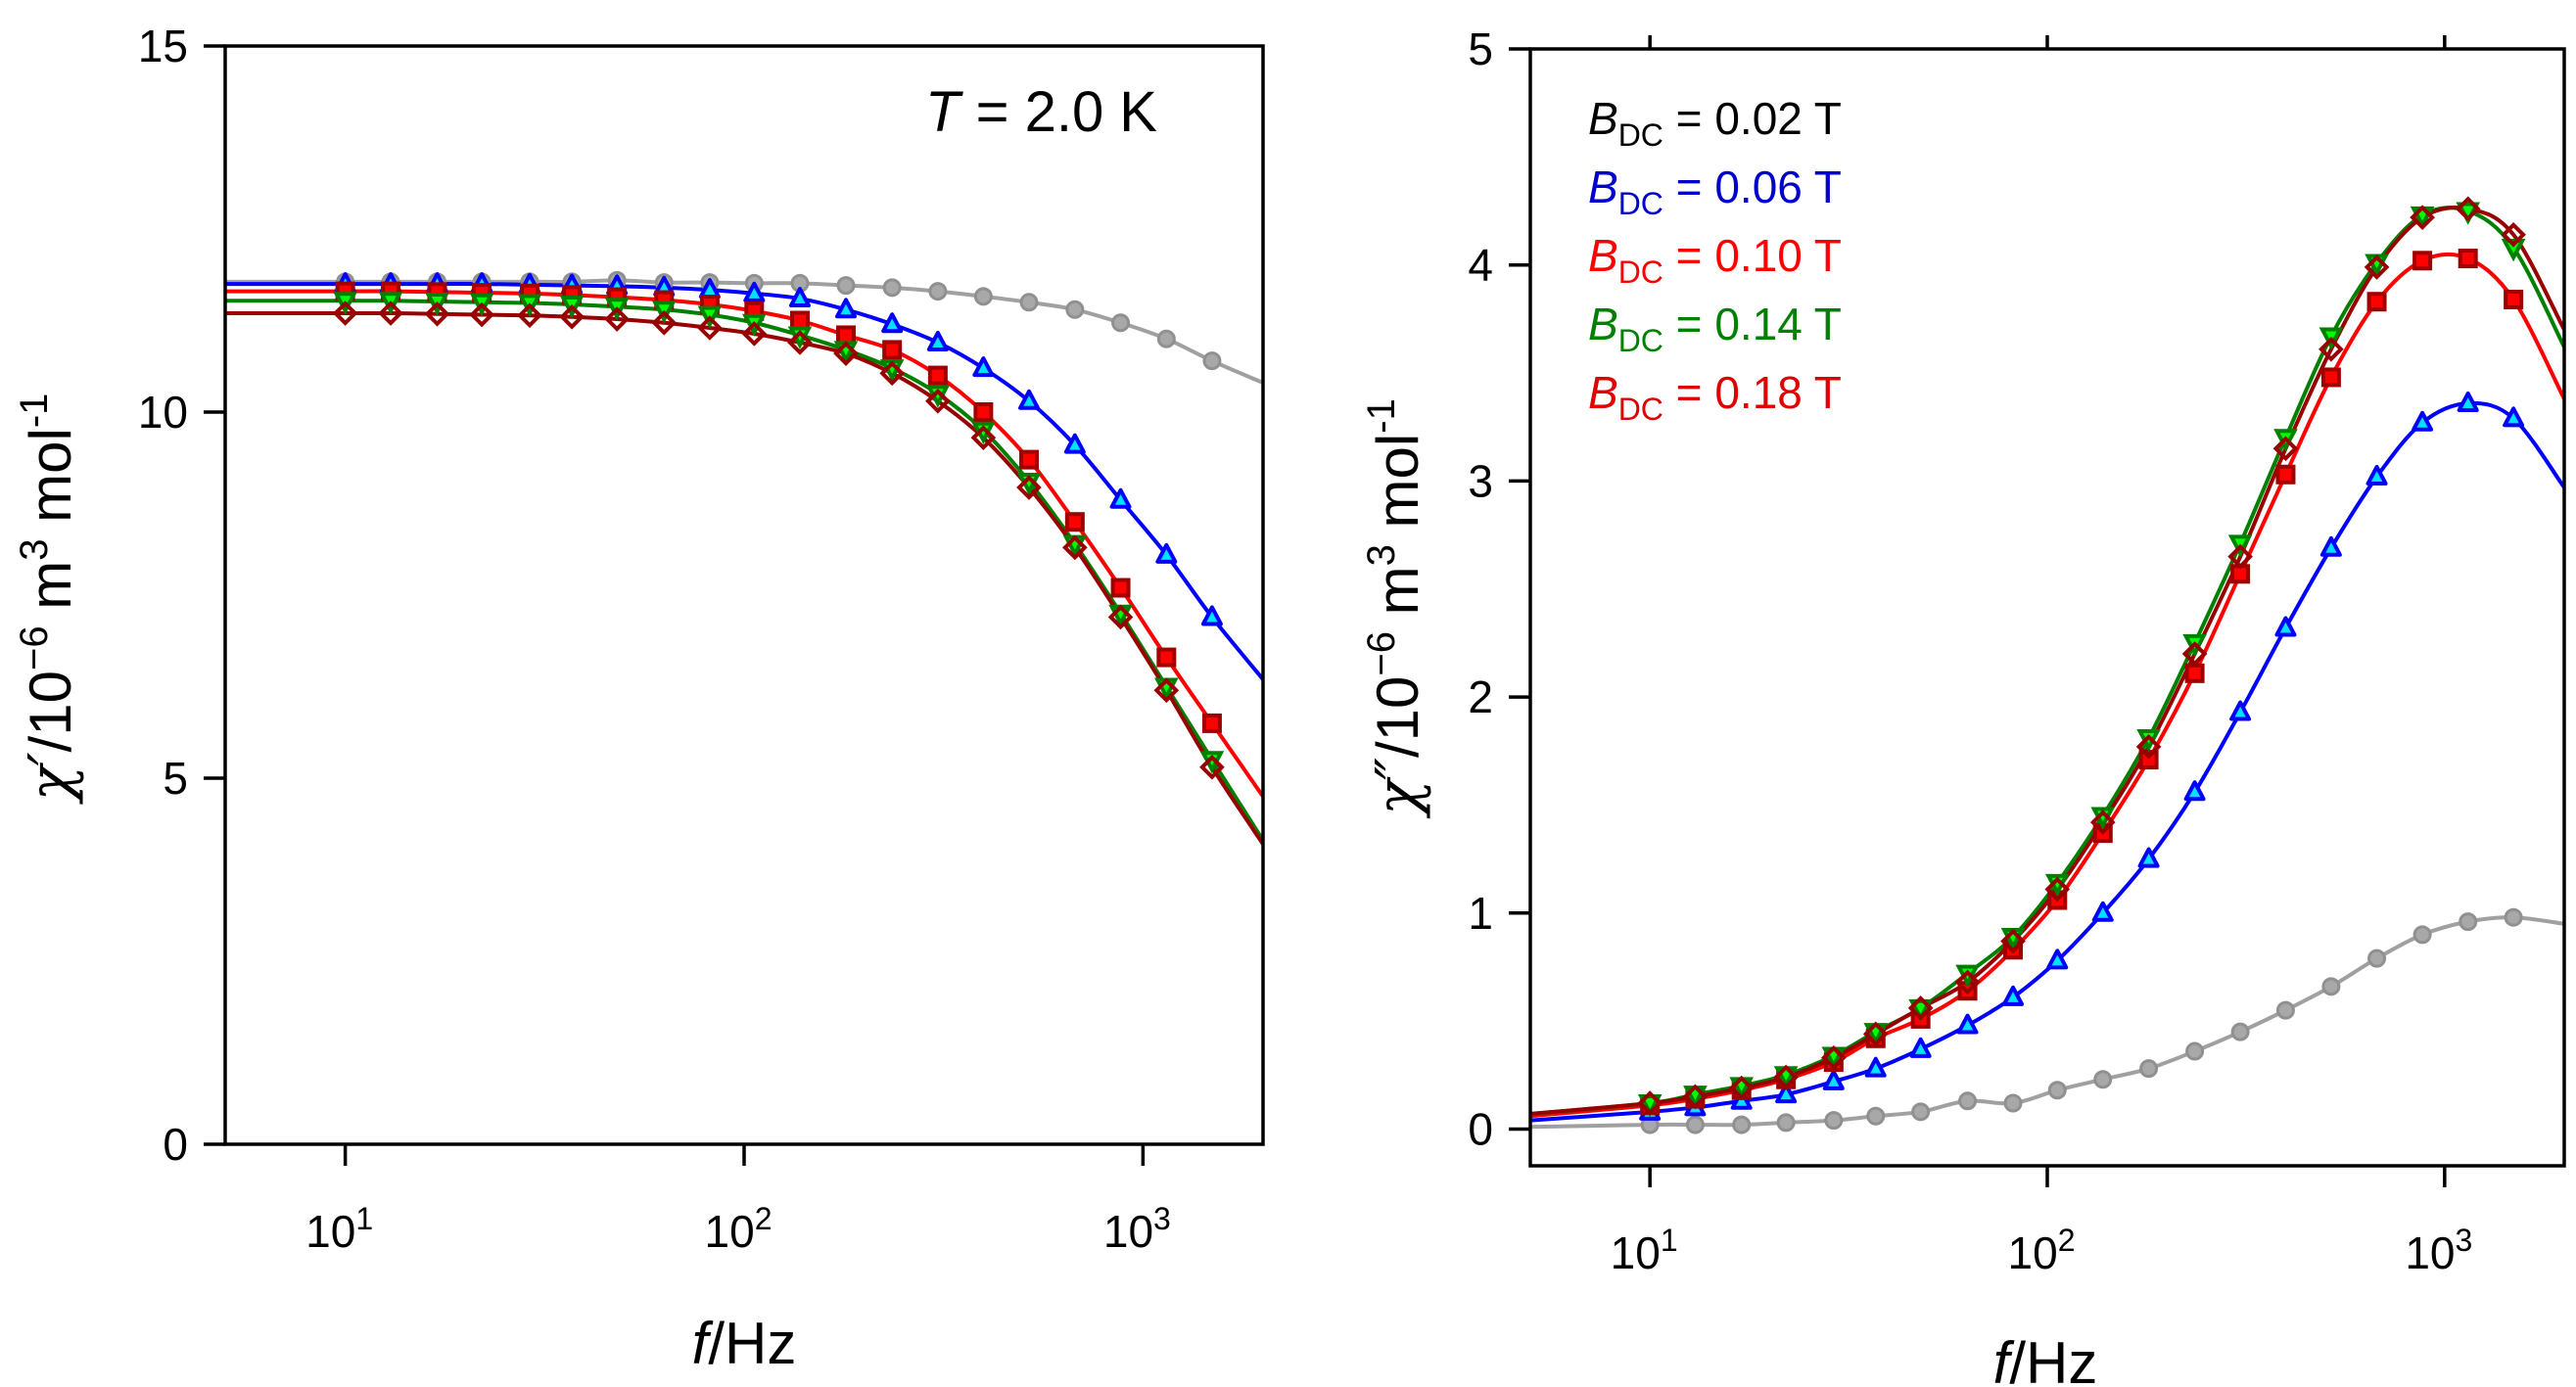 The image size is (2576, 1387). What do you see at coordinates (163, 413) in the screenshot?
I see `y-tick-label: 10` at bounding box center [163, 413].